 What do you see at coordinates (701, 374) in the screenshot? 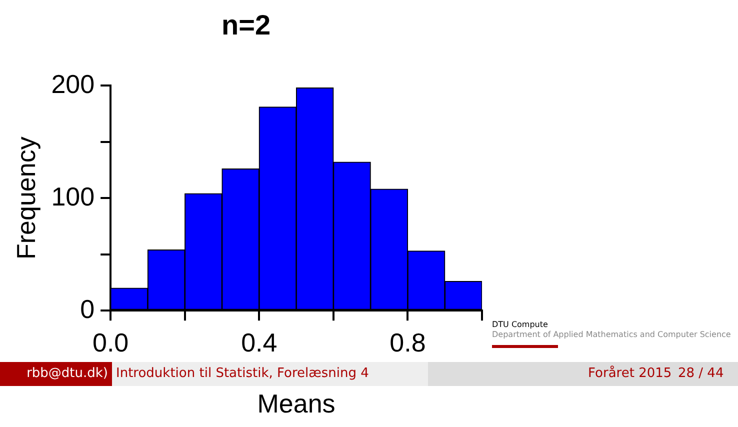
I see `text: 28 / 44` at bounding box center [701, 374].